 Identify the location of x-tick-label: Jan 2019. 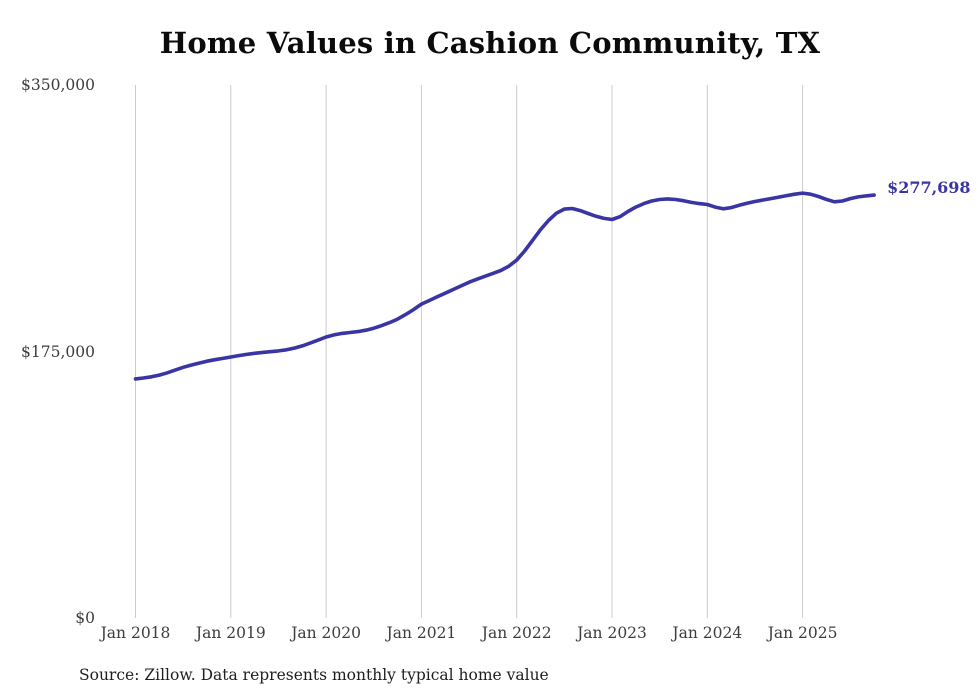
(230, 633).